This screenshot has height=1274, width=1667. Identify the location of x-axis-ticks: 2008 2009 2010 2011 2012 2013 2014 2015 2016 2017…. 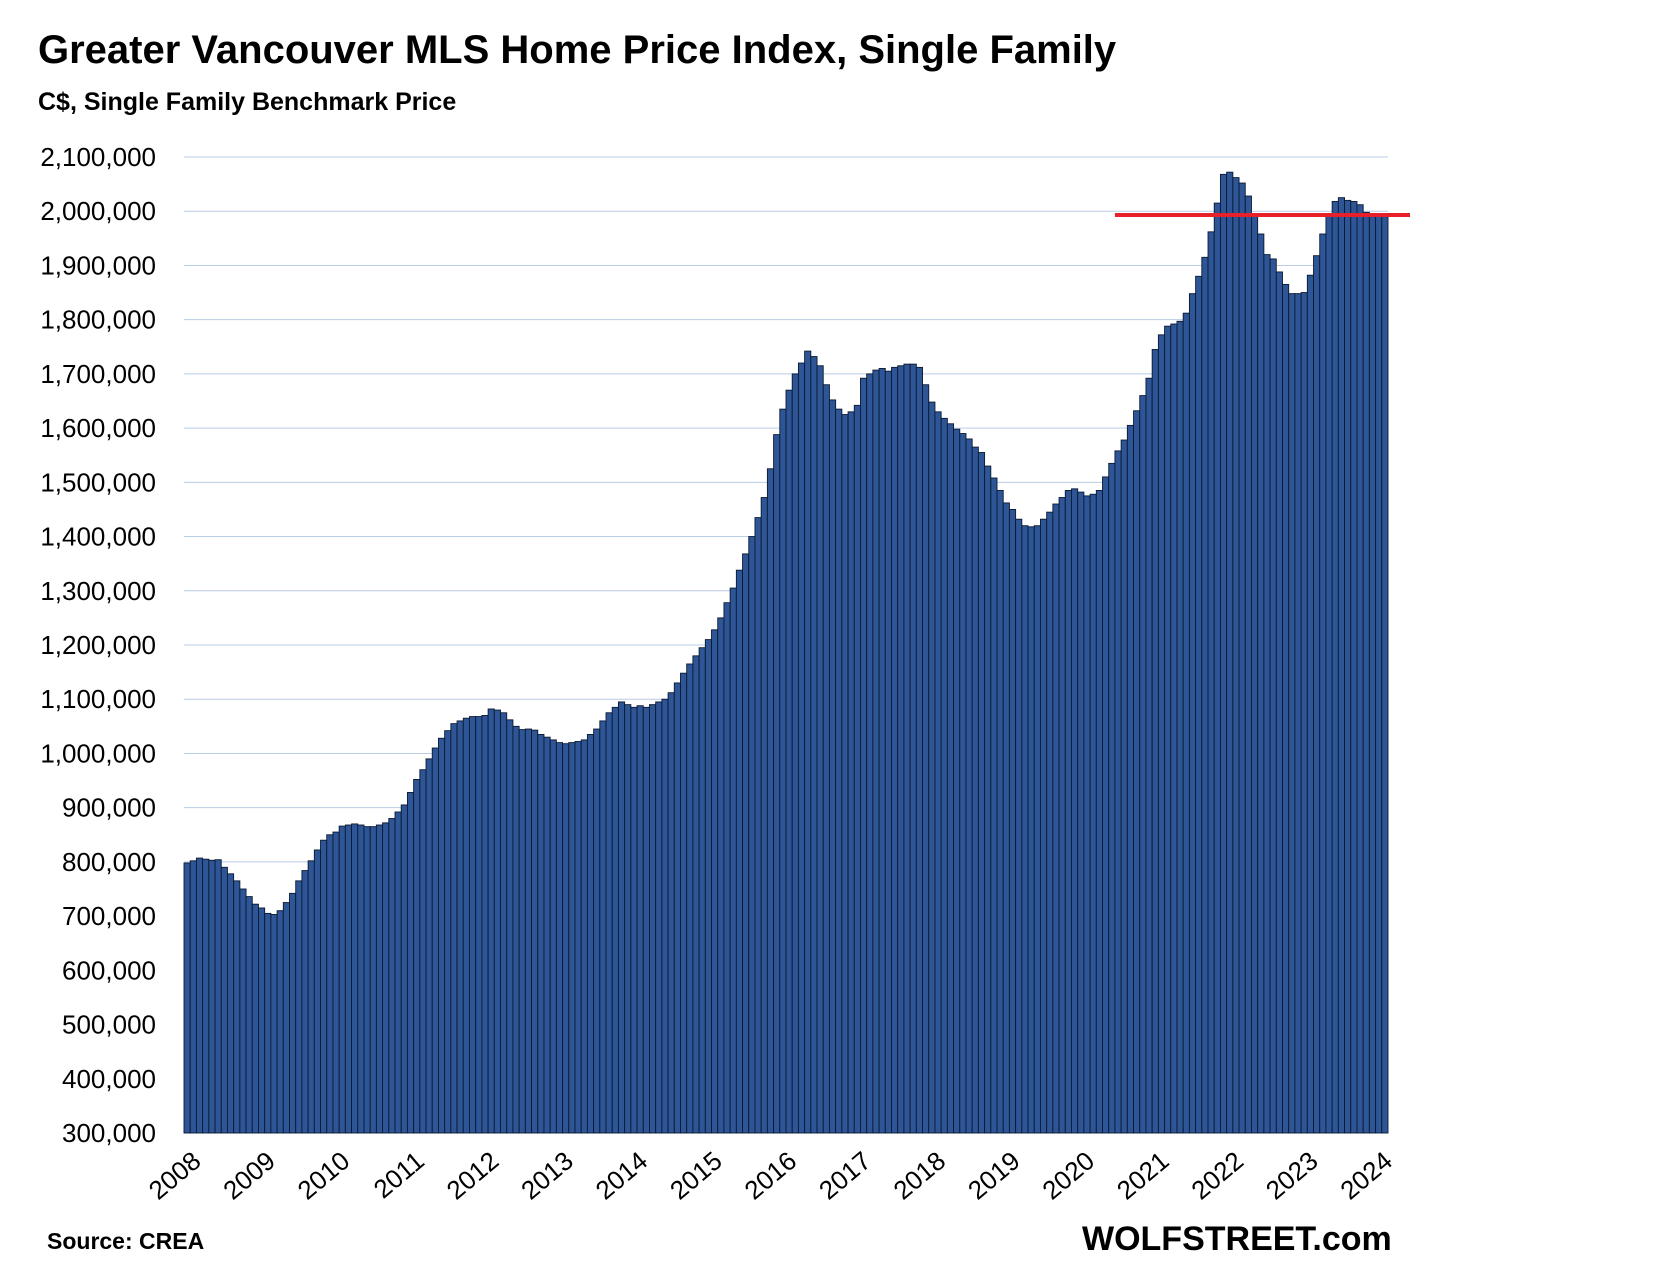
(770, 1175).